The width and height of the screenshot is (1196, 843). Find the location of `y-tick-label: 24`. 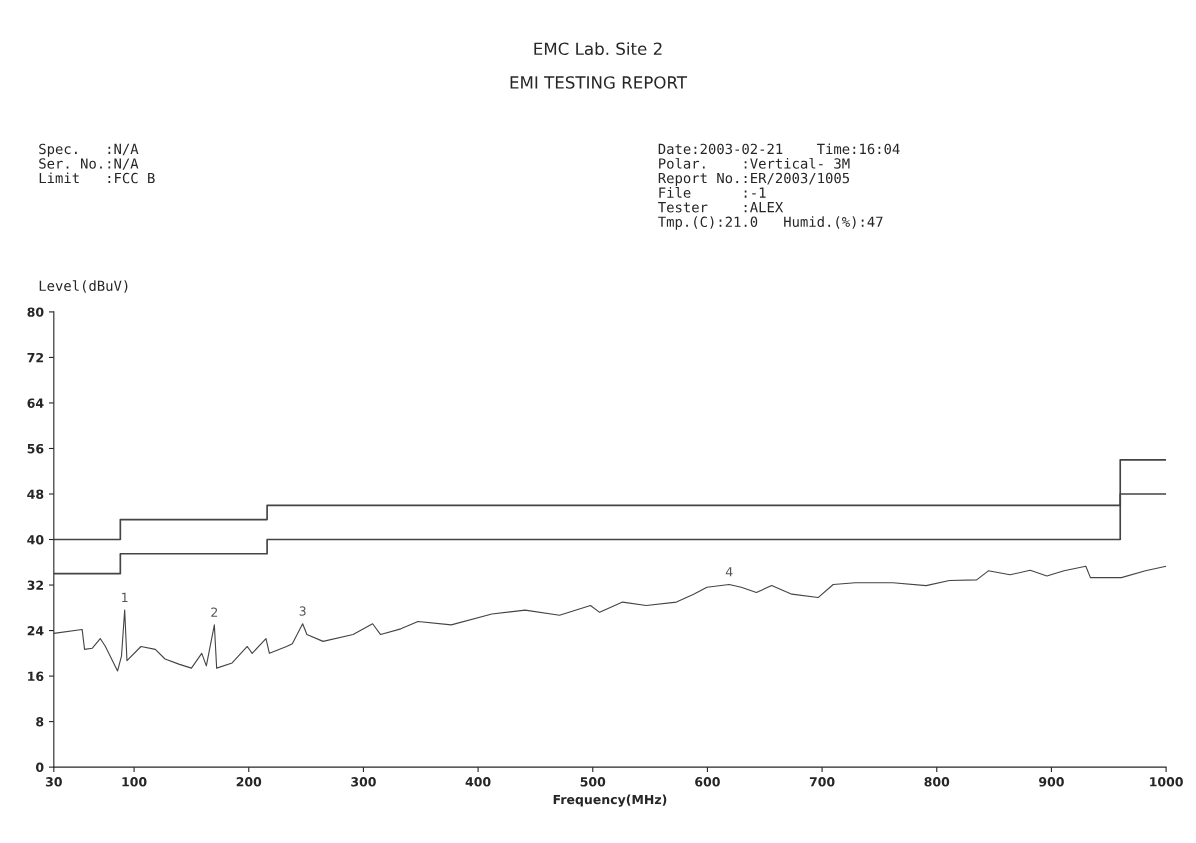

y-tick-label: 24 is located at coordinates (35, 631).